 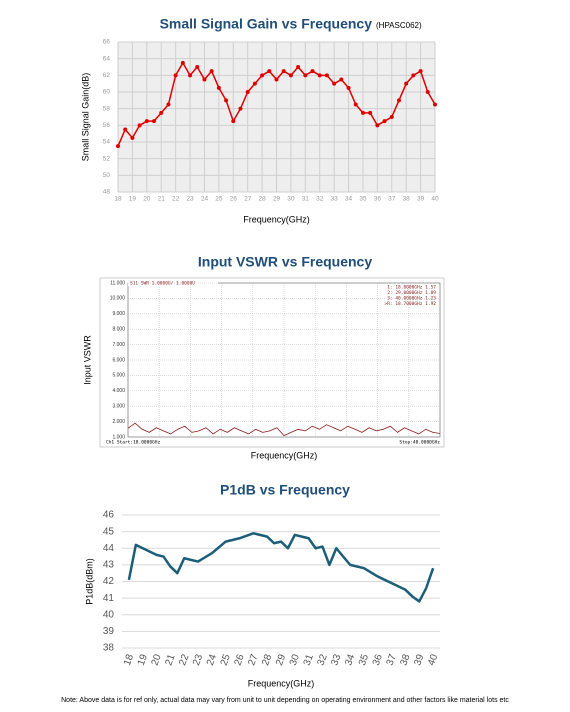 What do you see at coordinates (109, 515) in the screenshot?
I see `y-tick-label: 46` at bounding box center [109, 515].